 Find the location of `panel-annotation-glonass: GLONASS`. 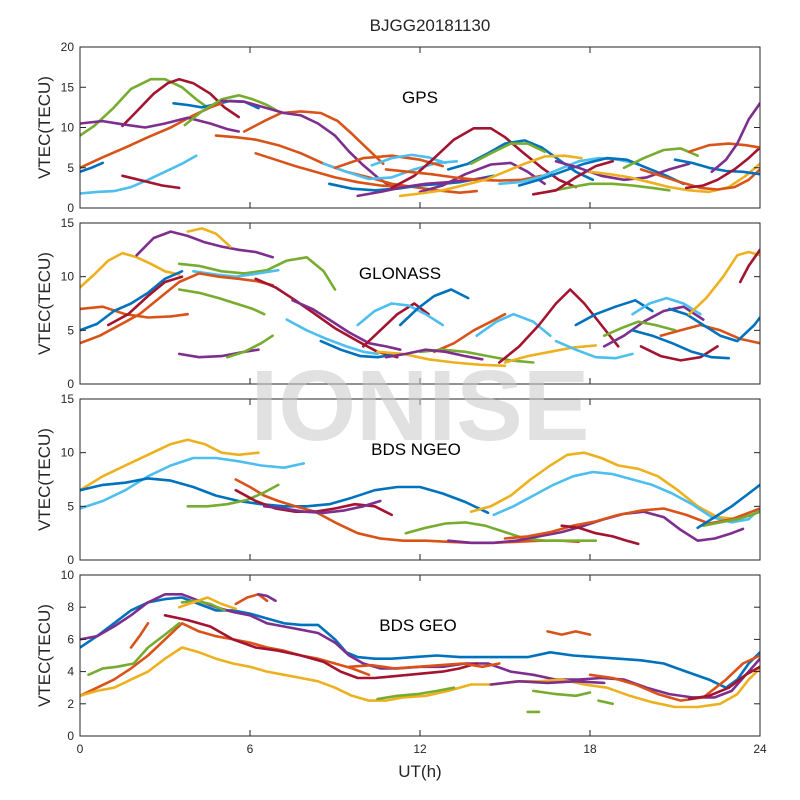

panel-annotation-glonass: GLONASS is located at coordinates (400, 273).